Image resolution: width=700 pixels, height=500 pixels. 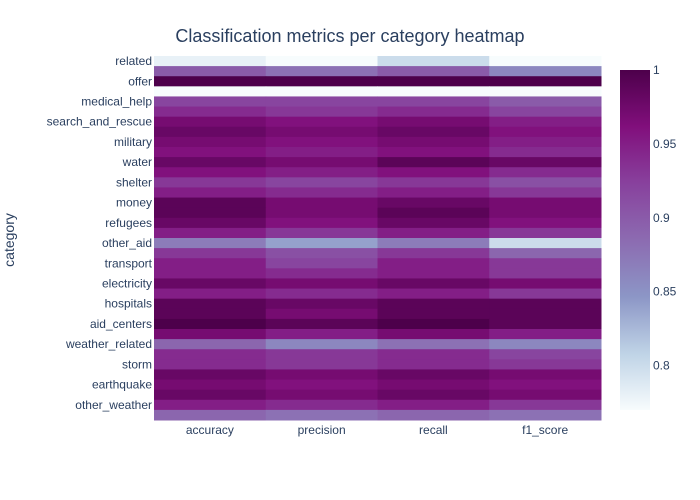 I want to click on y-tick-label: search_and_rescue, so click(x=100, y=122).